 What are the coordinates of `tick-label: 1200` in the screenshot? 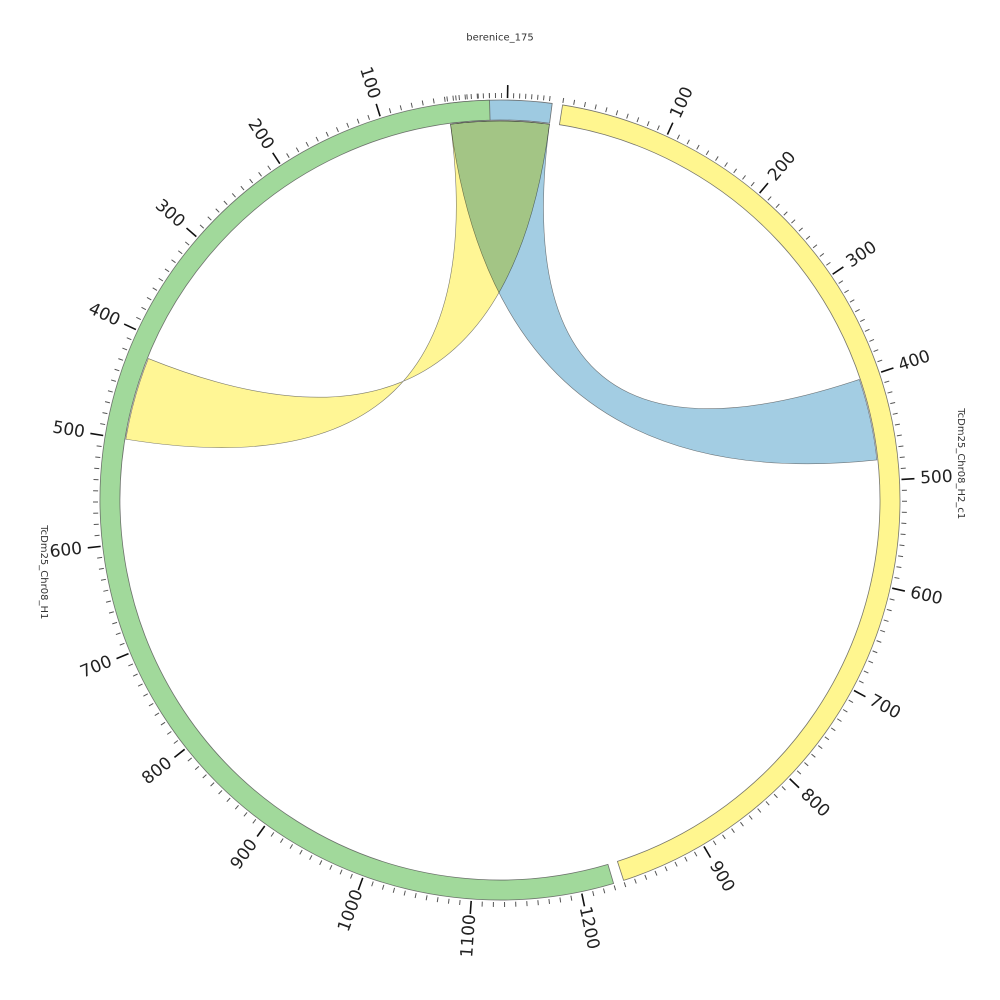 It's located at (589, 928).